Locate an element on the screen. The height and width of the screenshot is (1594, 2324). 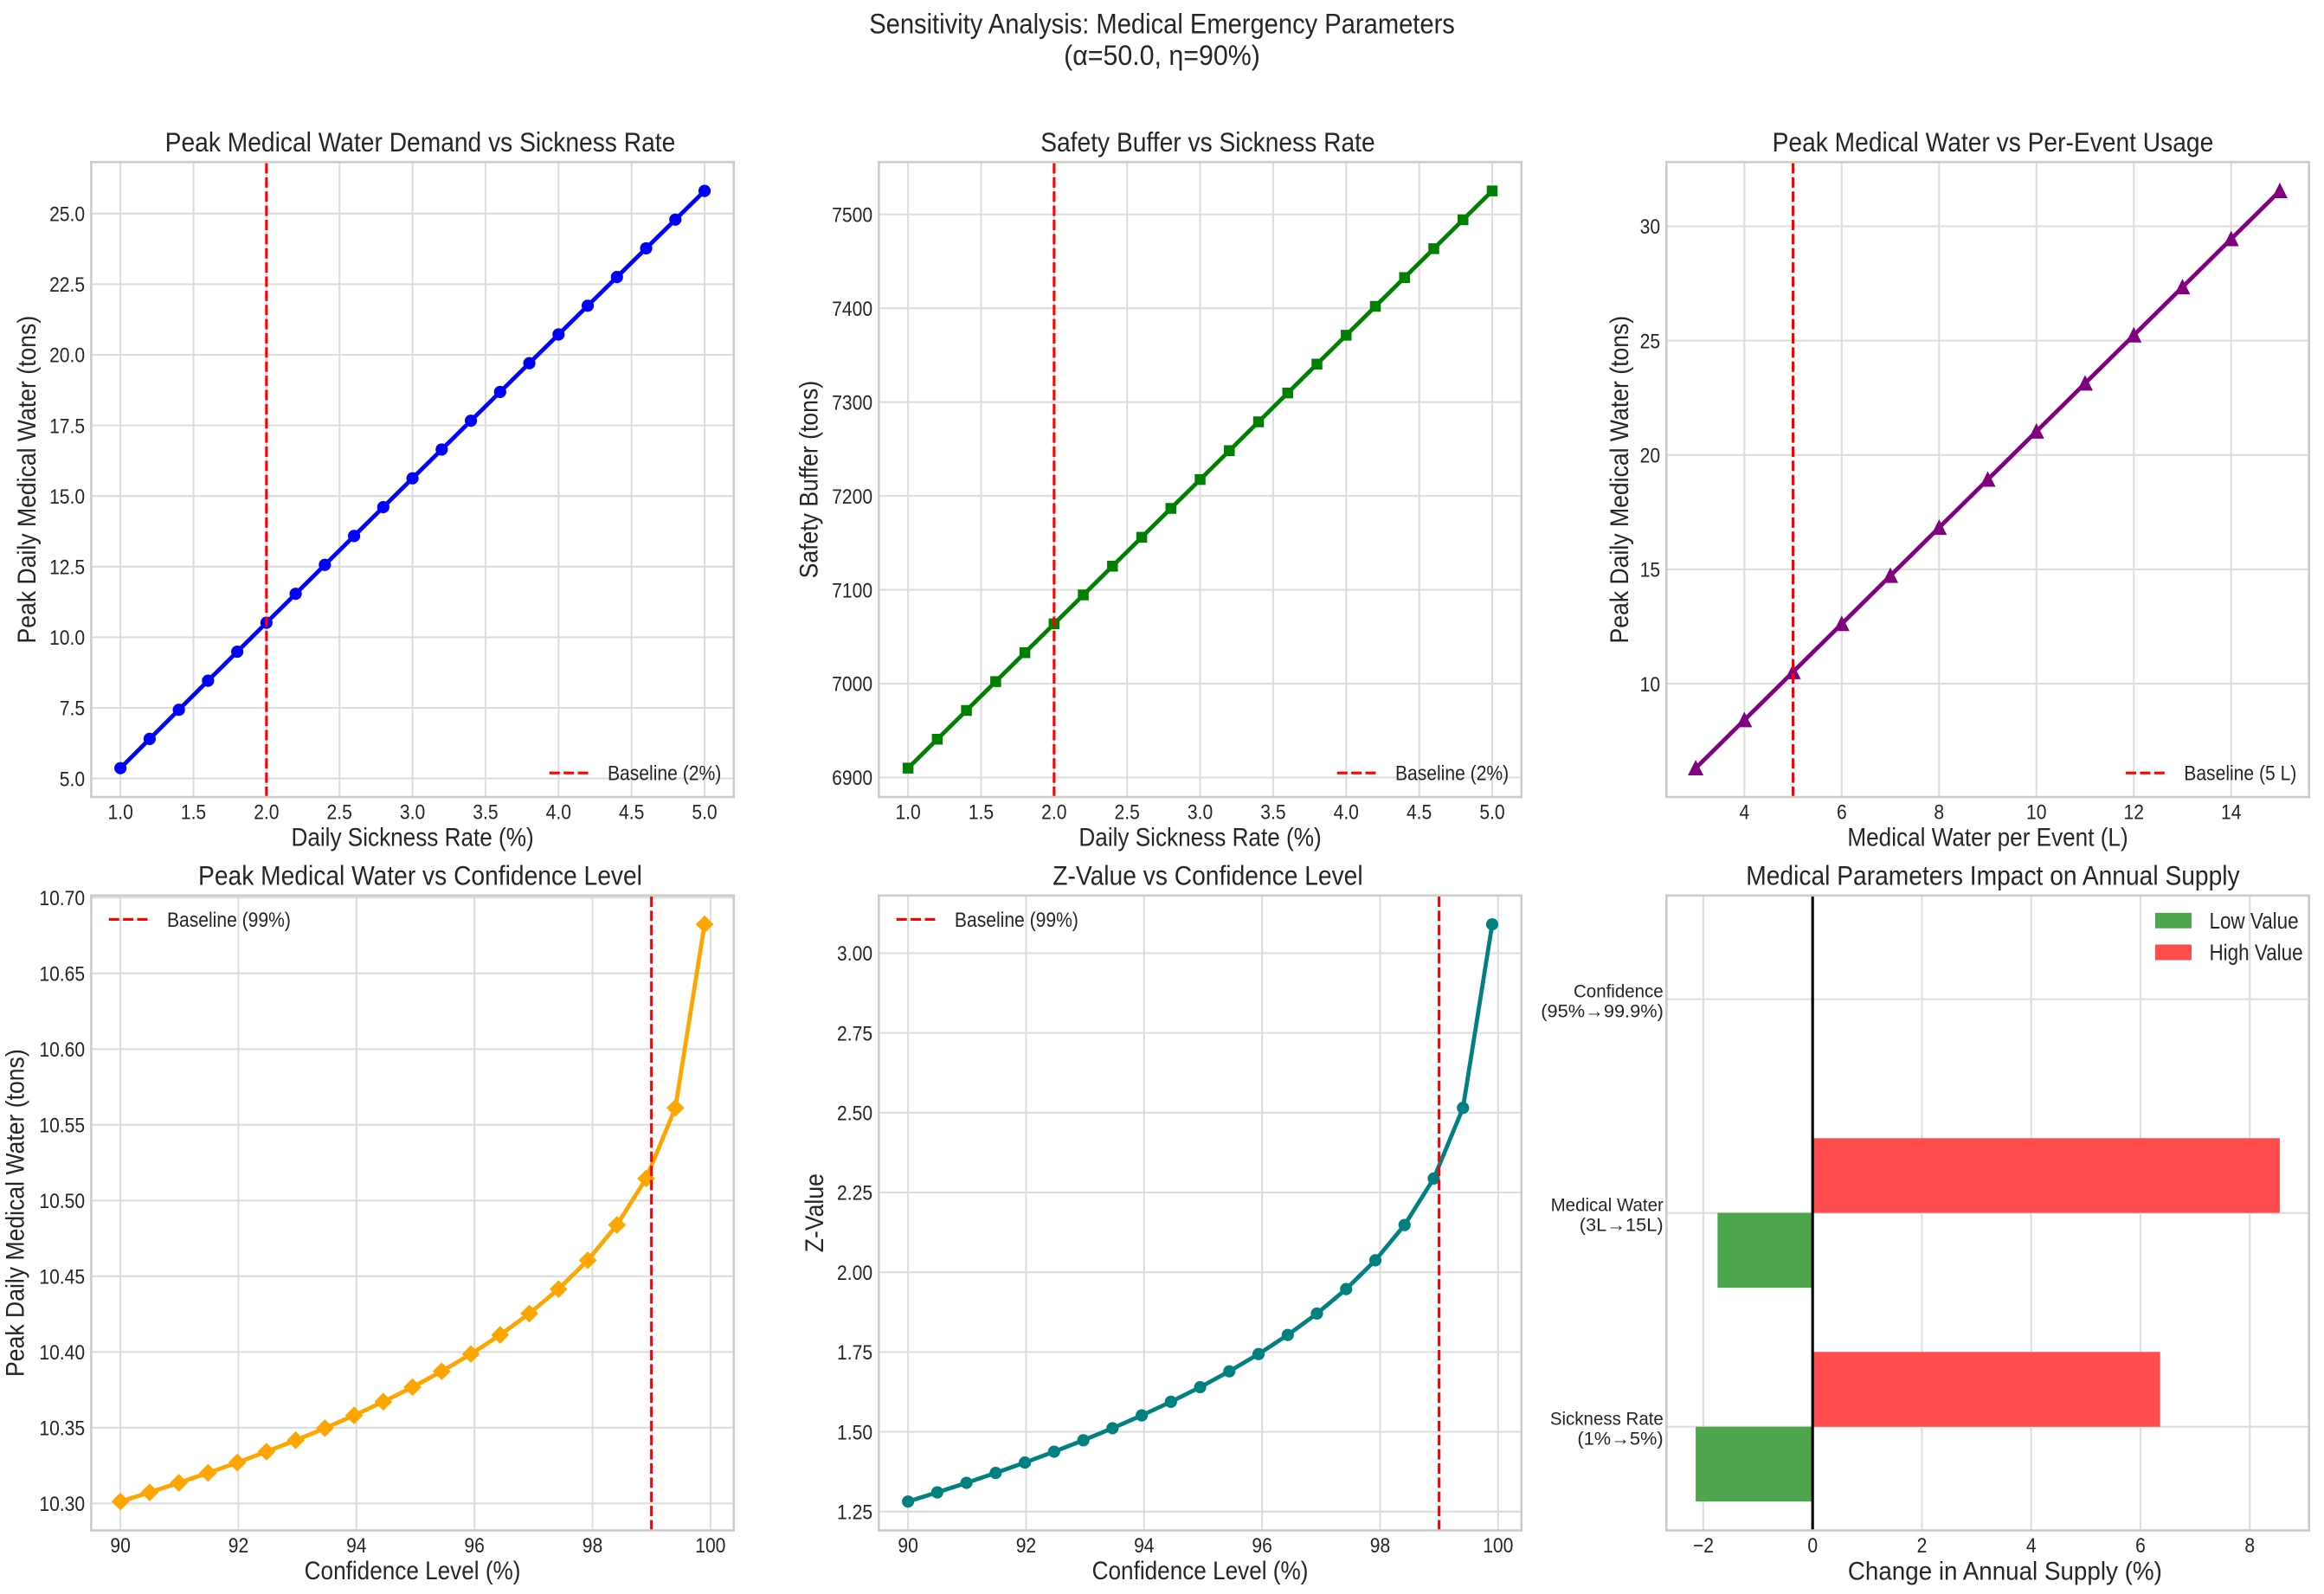
svg-text: 1.50 is located at coordinates (854, 1432).